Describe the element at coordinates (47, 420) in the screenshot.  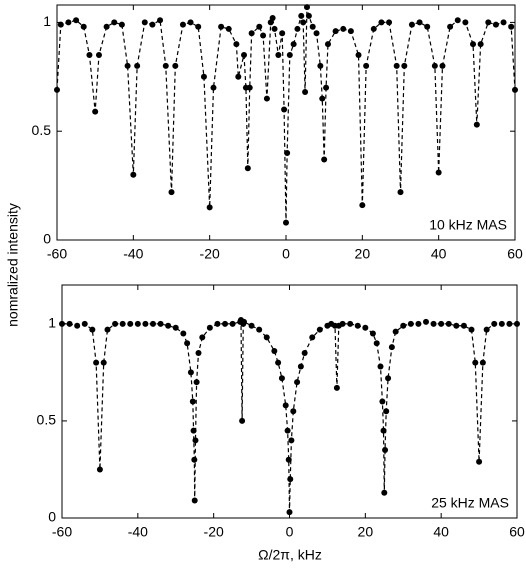
I see `y-tick-label: 0.5` at that location.